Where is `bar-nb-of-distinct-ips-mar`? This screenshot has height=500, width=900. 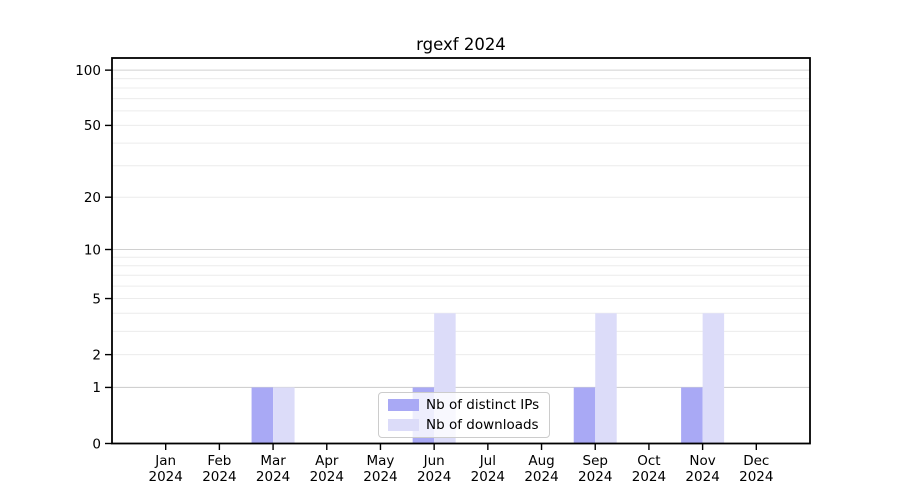 bar-nb-of-distinct-ips-mar is located at coordinates (262, 415).